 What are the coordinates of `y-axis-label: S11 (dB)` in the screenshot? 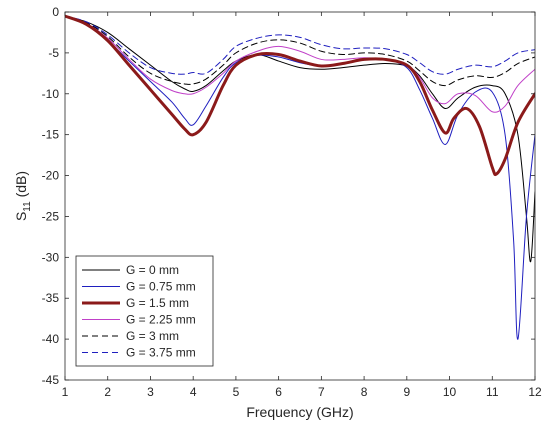 It's located at (23, 196).